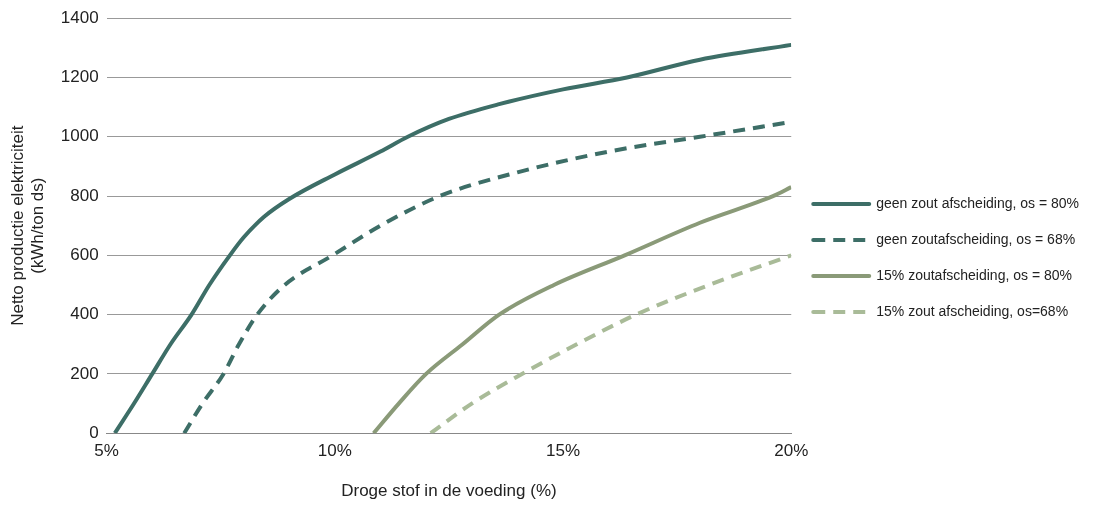 The height and width of the screenshot is (506, 1099). I want to click on x-tick-label: 20%, so click(791, 451).